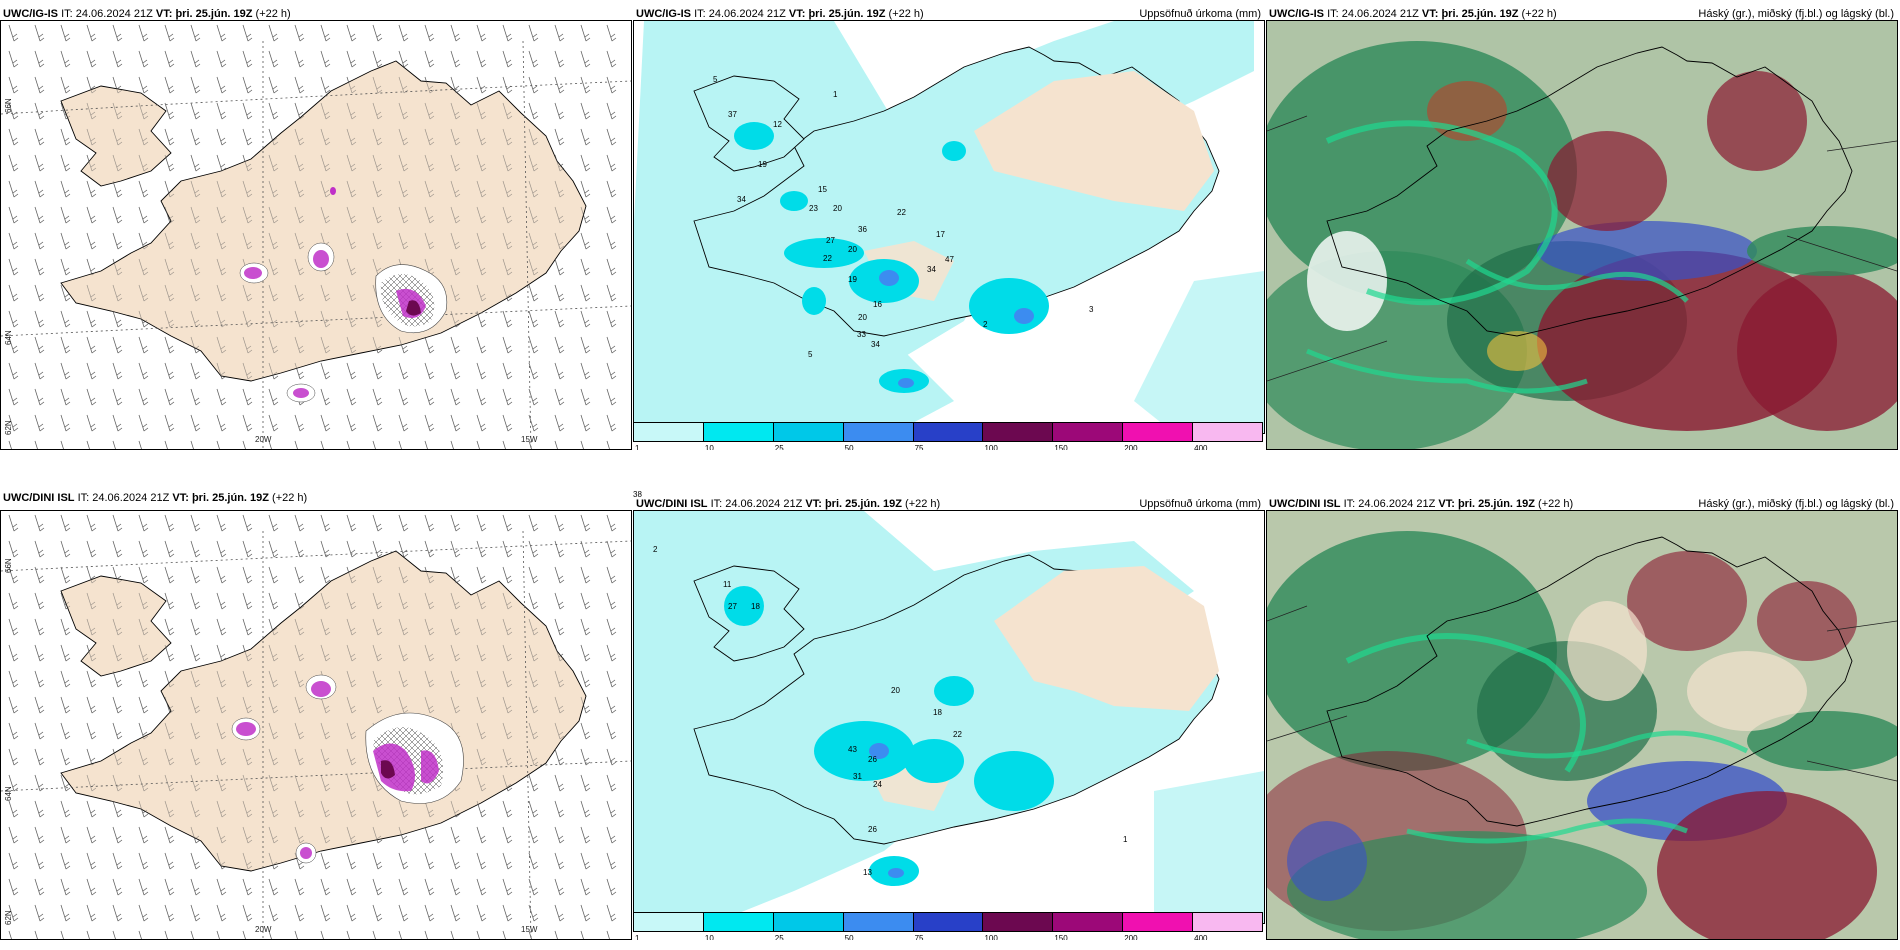  What do you see at coordinates (857, 776) in the screenshot?
I see `precip-value: 31` at bounding box center [857, 776].